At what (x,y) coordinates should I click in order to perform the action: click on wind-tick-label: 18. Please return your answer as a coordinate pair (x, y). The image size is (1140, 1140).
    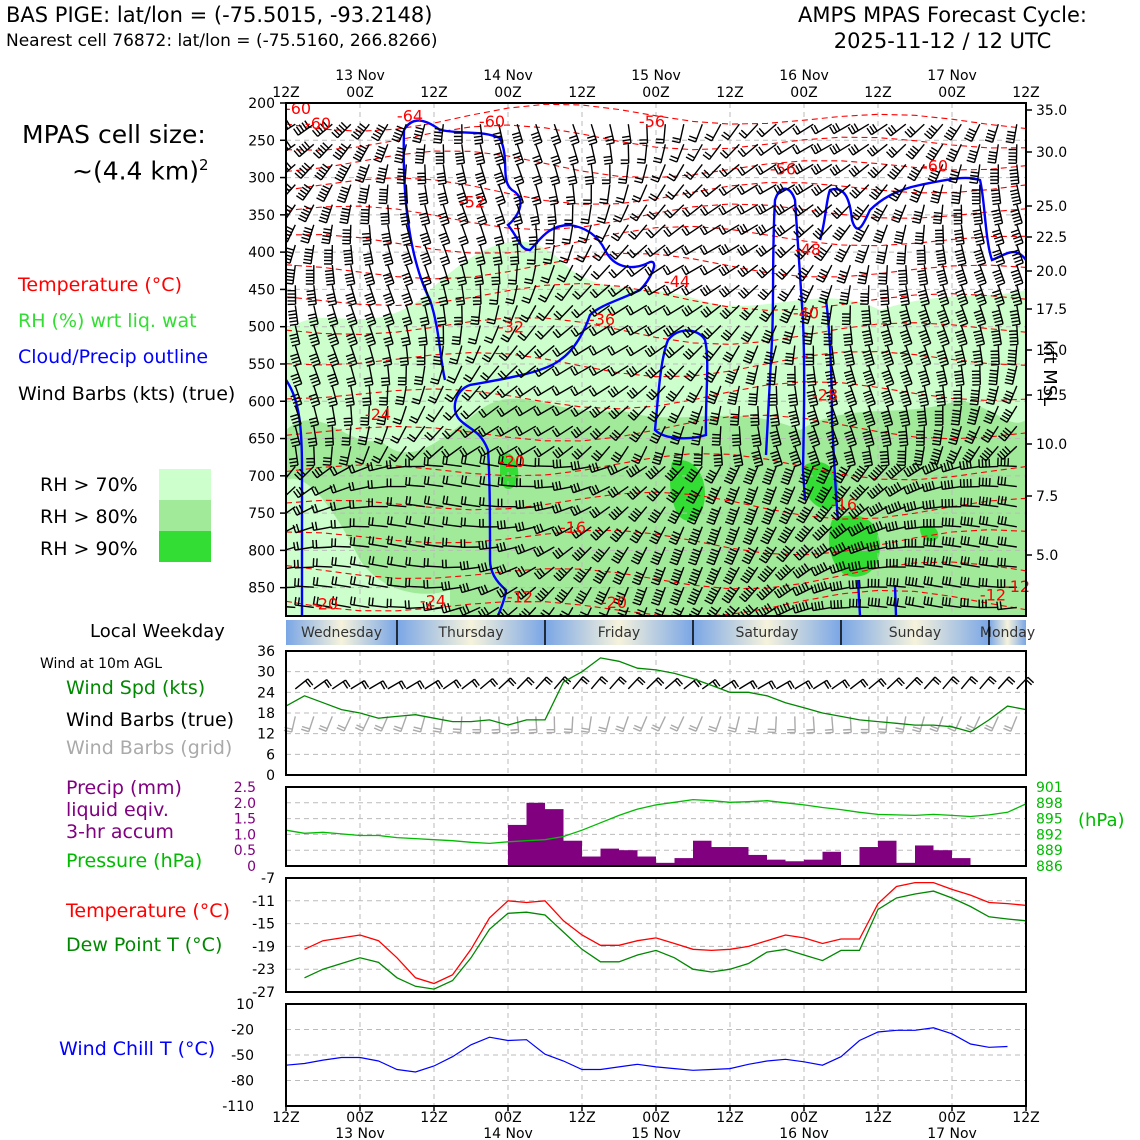
    Looking at the image, I should click on (266, 714).